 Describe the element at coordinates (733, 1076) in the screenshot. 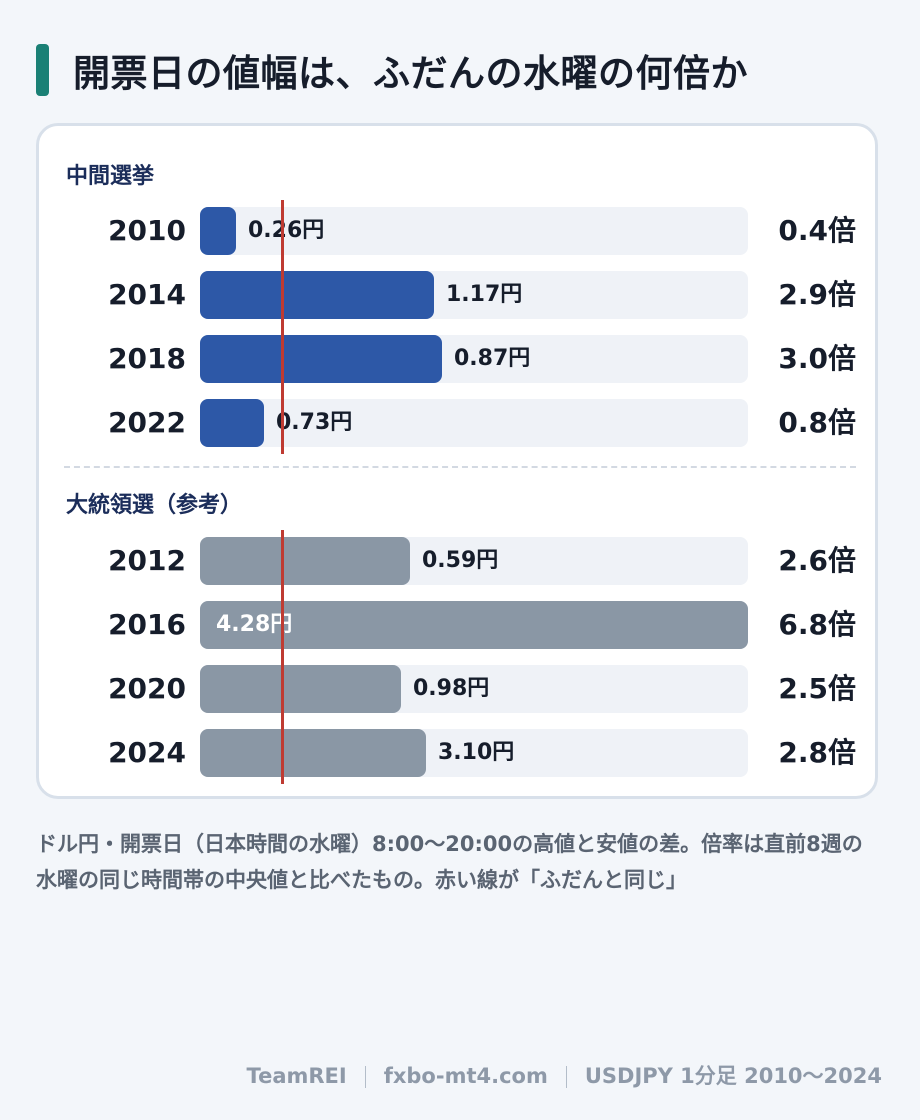

I see `footer-source: USDJPY 1分足 2010〜2024` at that location.